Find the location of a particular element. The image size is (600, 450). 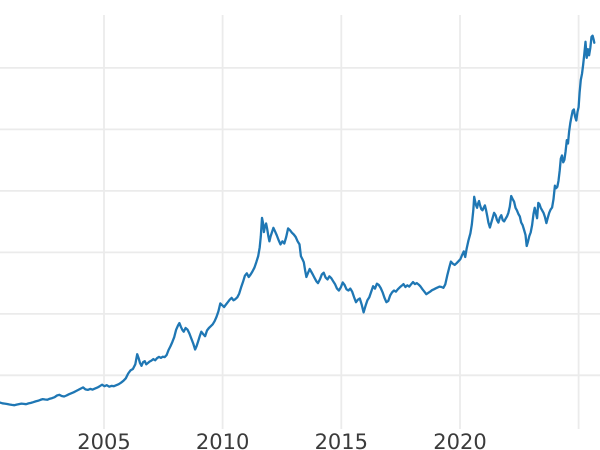

x-tick-label-2015: 2015 is located at coordinates (341, 440).